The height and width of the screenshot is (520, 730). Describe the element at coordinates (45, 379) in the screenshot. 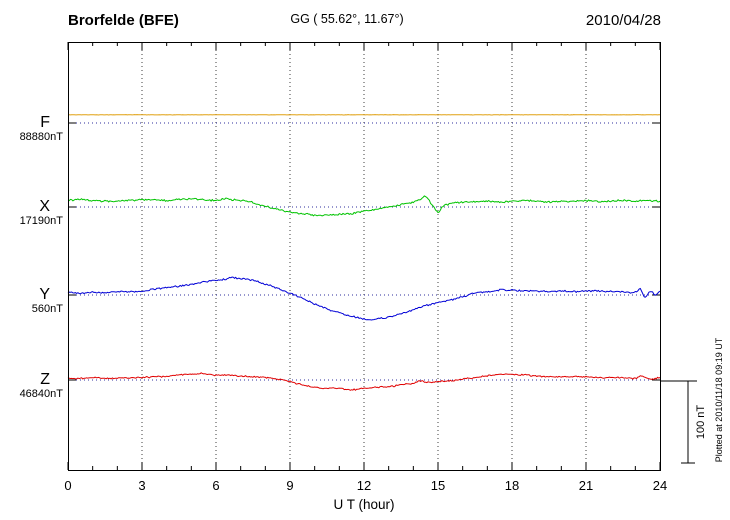

I see `series-letter-Z: Z` at that location.